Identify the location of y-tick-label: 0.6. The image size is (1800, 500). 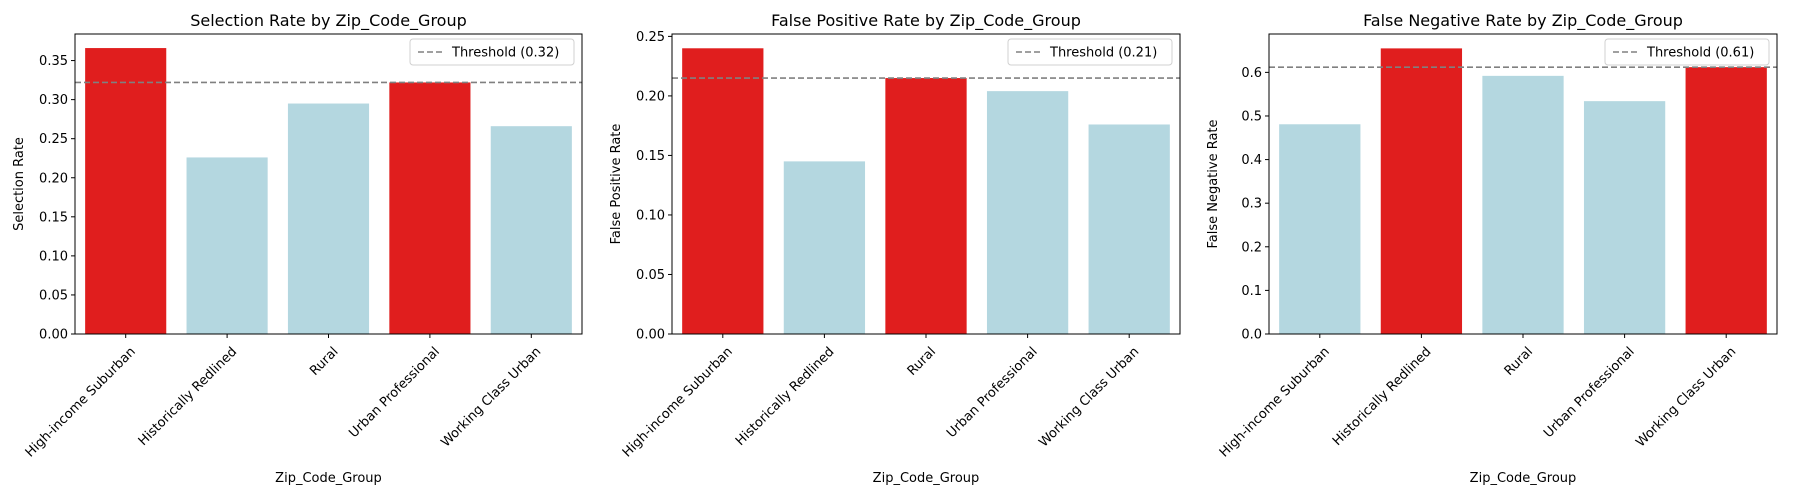
(1251, 73).